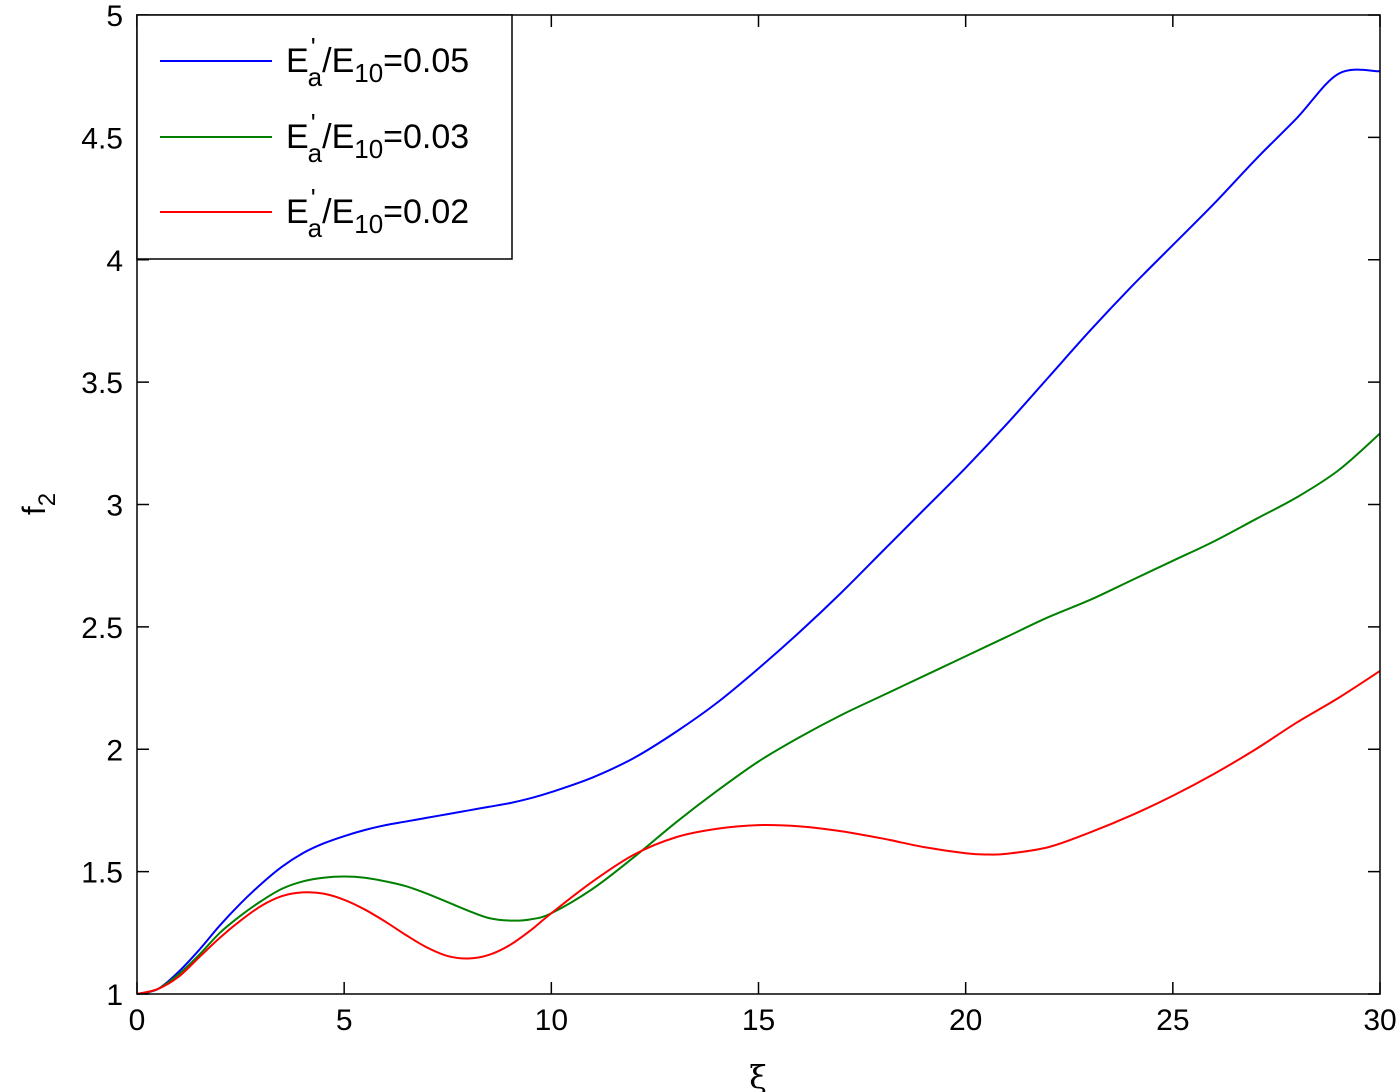 The width and height of the screenshot is (1400, 1092). What do you see at coordinates (114, 506) in the screenshot?
I see `y-tick-label: 3` at bounding box center [114, 506].